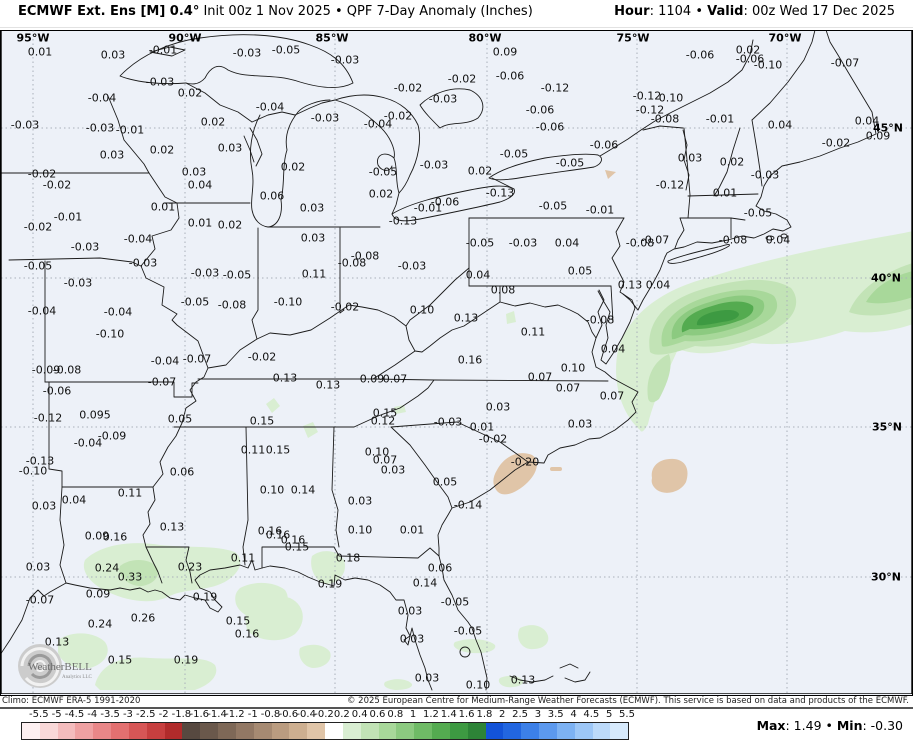 The width and height of the screenshot is (913, 750). What do you see at coordinates (887, 427) in the screenshot?
I see `latitude-label: 35°N` at bounding box center [887, 427].